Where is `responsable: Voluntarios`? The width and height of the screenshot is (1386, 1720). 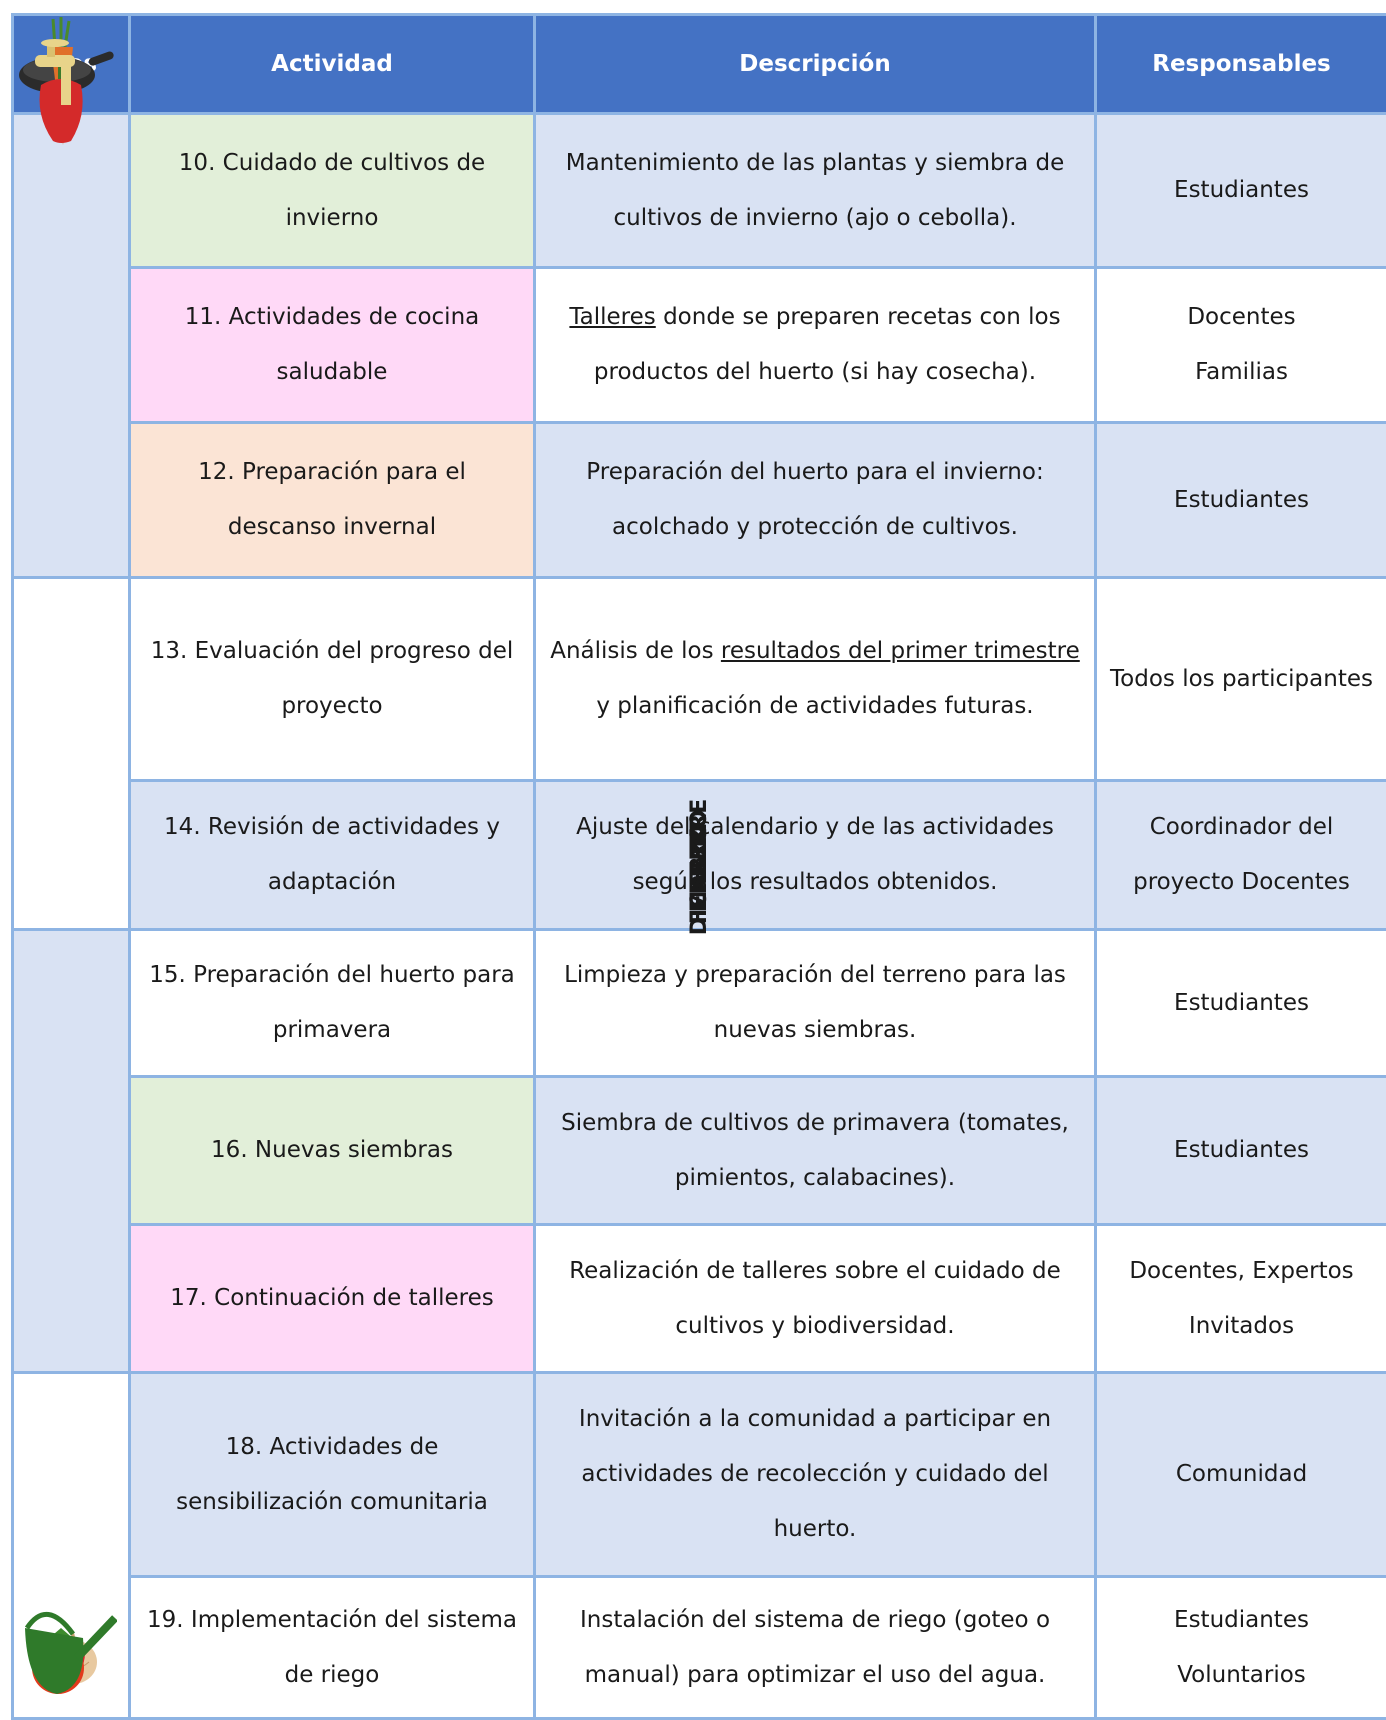
responsable: Voluntarios is located at coordinates (1241, 1675).